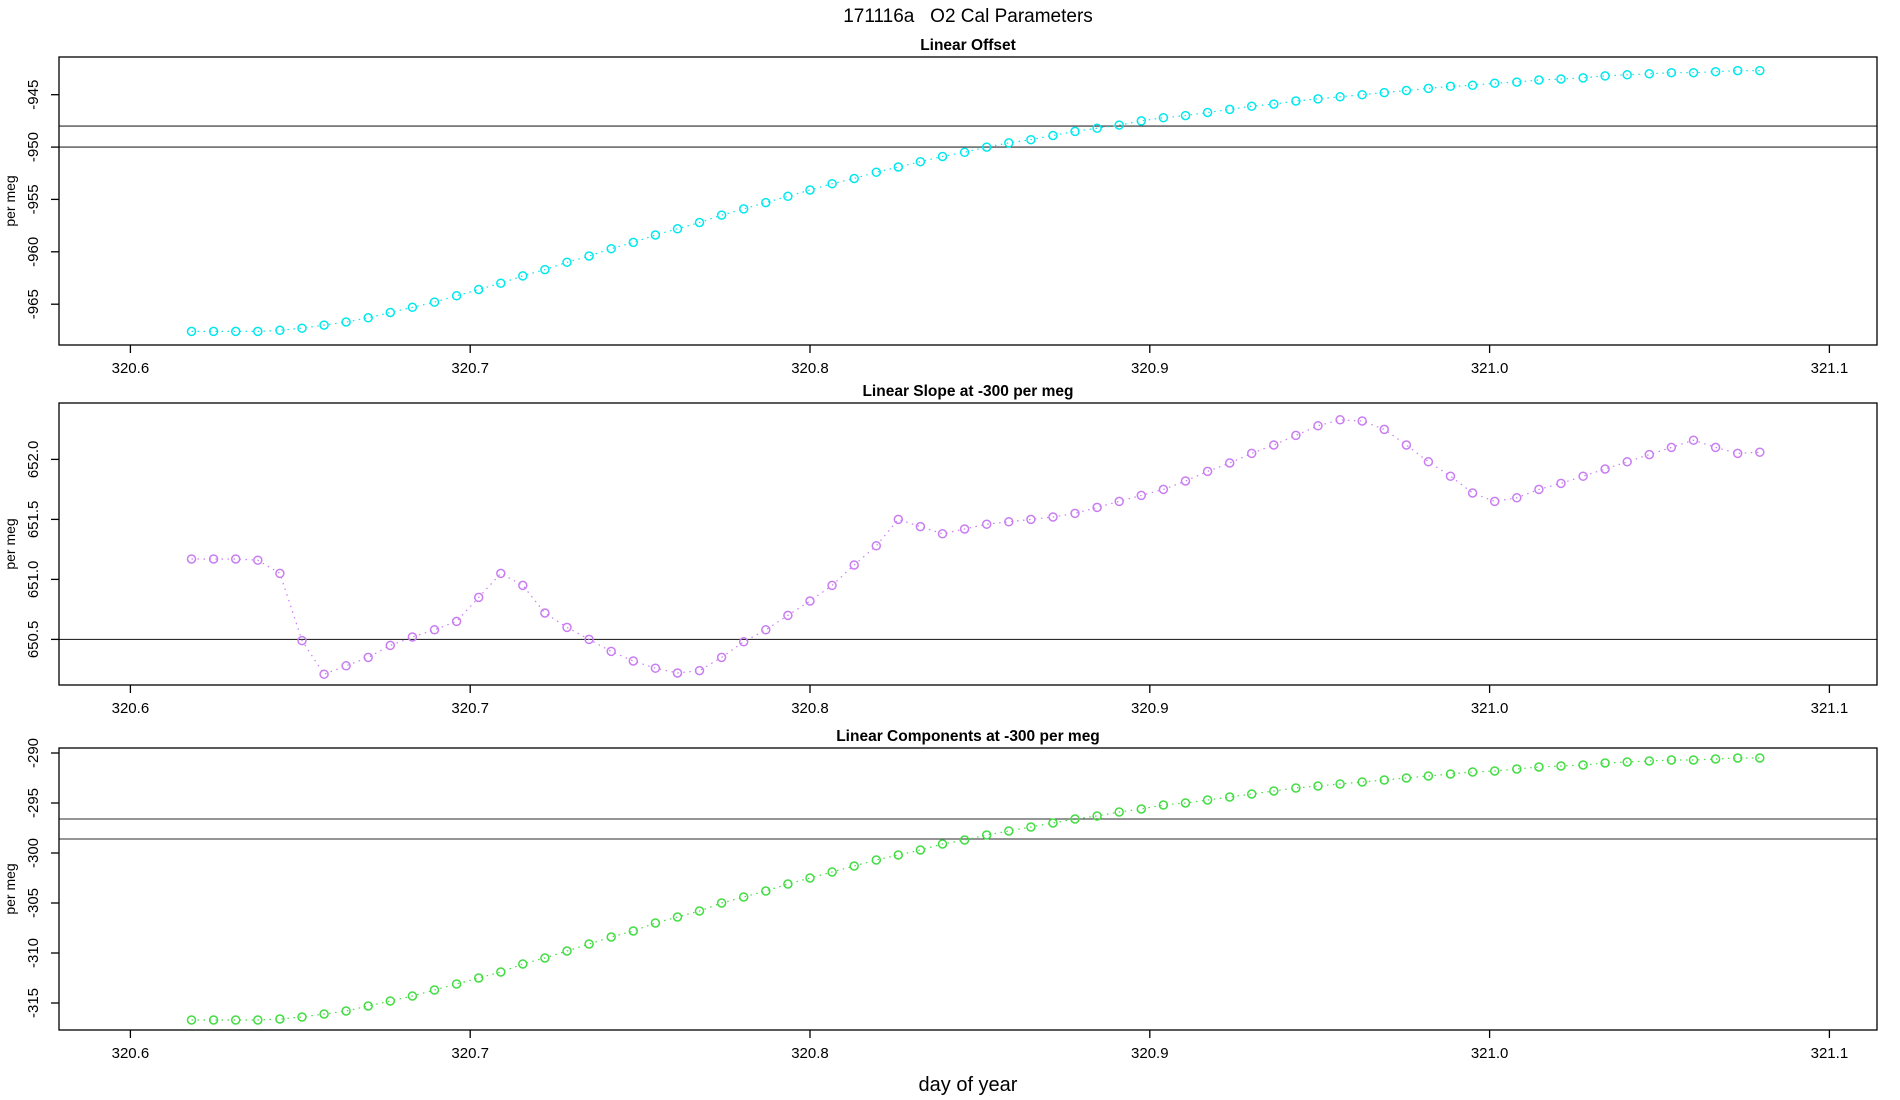 Image resolution: width=1900 pixels, height=1100 pixels. I want to click on y-tick-label: -310, so click(33, 953).